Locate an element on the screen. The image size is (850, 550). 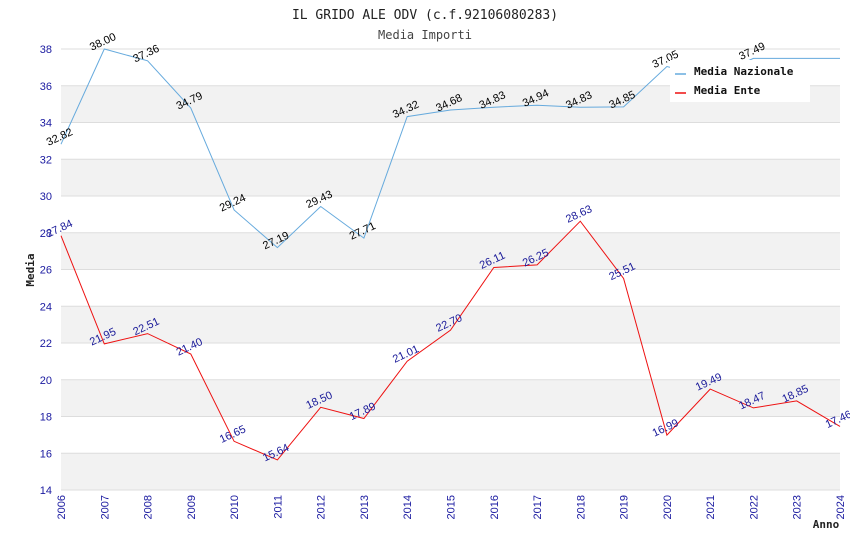
legend: Media Nazionale Media Ente is located at coordinates (740, 81).